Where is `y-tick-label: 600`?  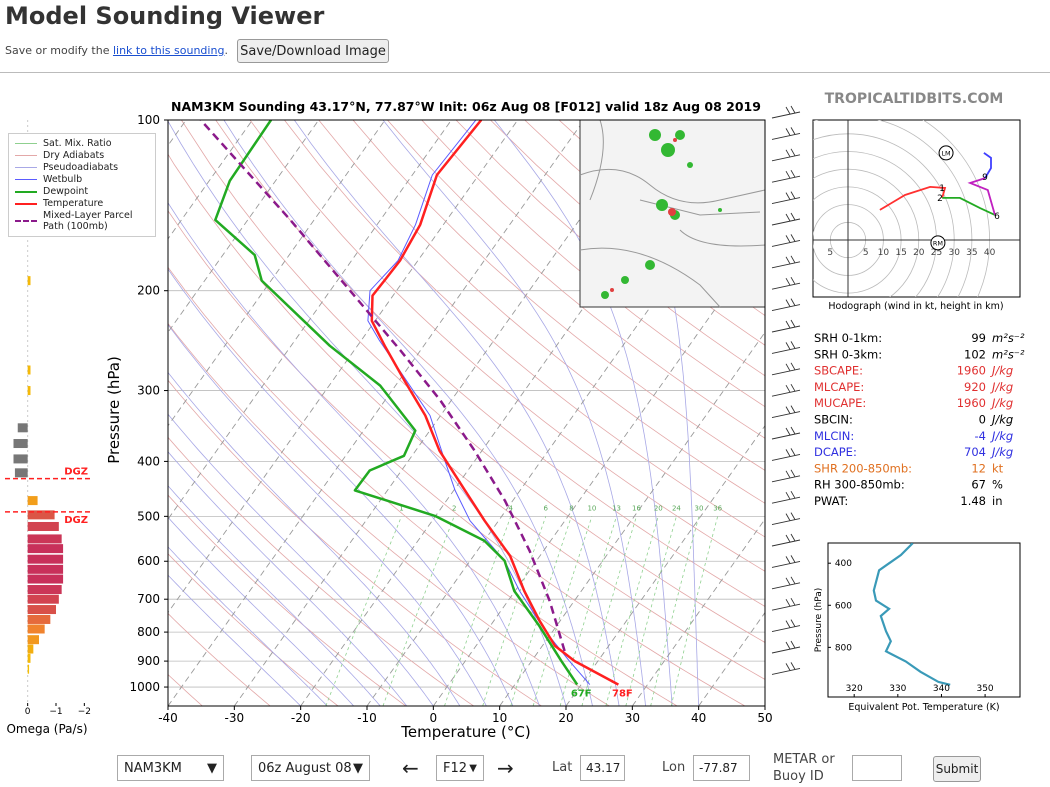 y-tick-label: 600 is located at coordinates (148, 561).